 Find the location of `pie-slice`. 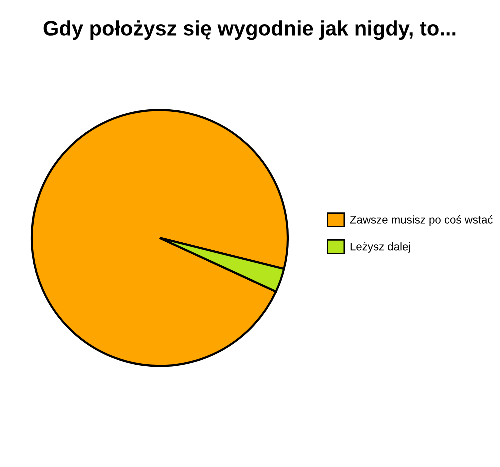

pie-slice is located at coordinates (222, 265).